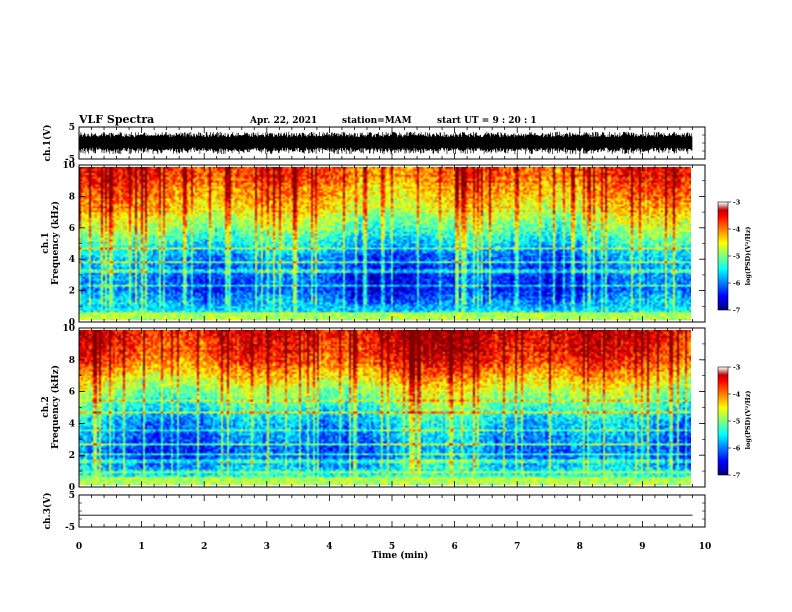 This screenshot has width=792, height=612. I want to click on waveform-ch3-ylabel: ch.3(V), so click(47, 511).